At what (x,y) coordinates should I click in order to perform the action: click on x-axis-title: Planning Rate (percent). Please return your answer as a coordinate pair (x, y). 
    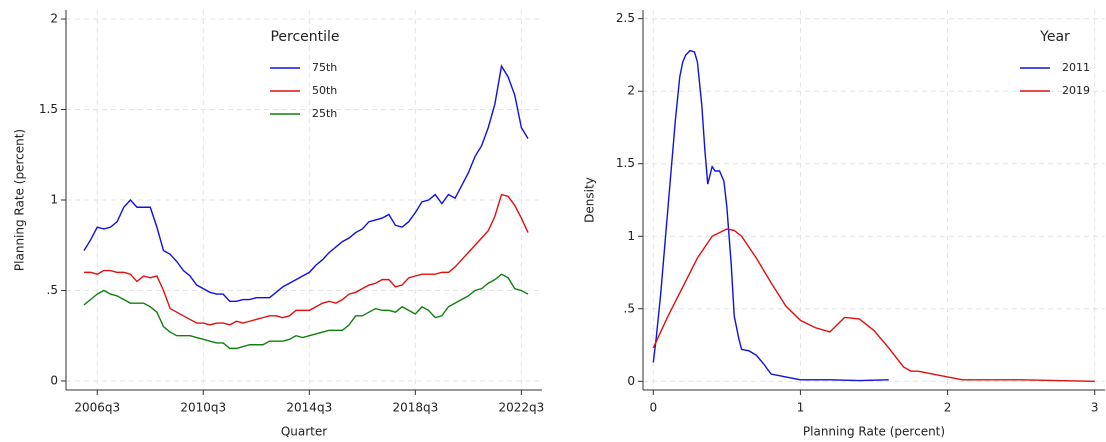
    Looking at the image, I should click on (874, 432).